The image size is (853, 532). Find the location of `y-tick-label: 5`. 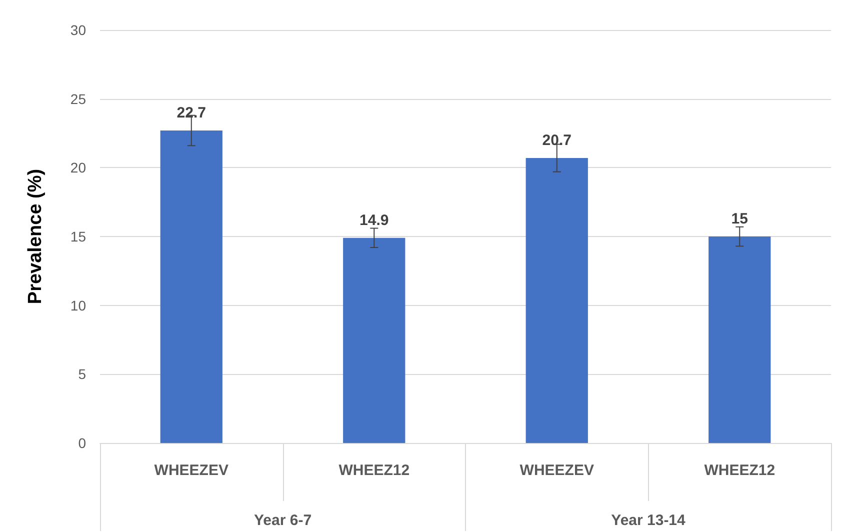

y-tick-label: 5 is located at coordinates (82, 374).